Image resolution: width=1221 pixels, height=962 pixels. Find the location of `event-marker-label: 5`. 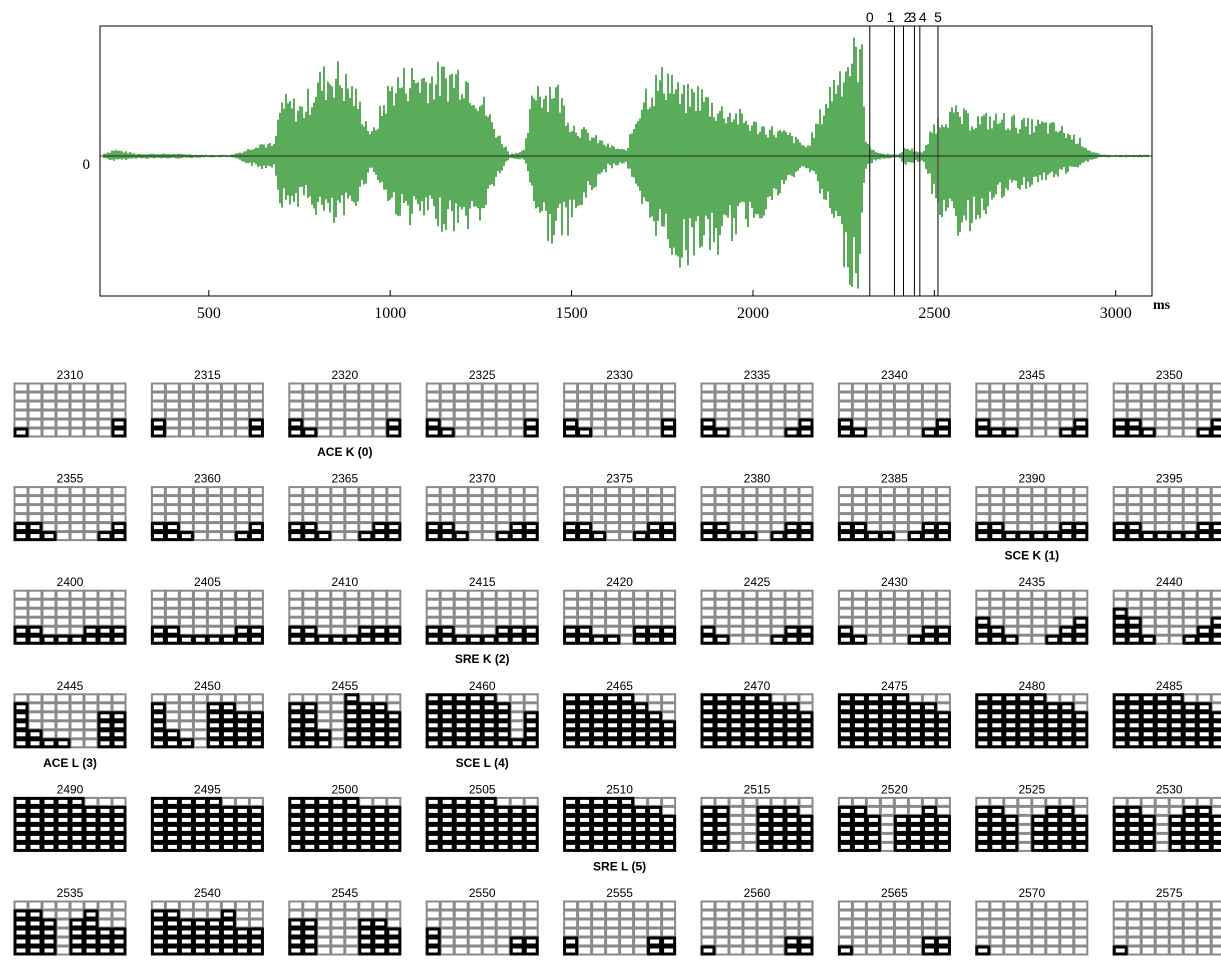

event-marker-label: 5 is located at coordinates (938, 17).